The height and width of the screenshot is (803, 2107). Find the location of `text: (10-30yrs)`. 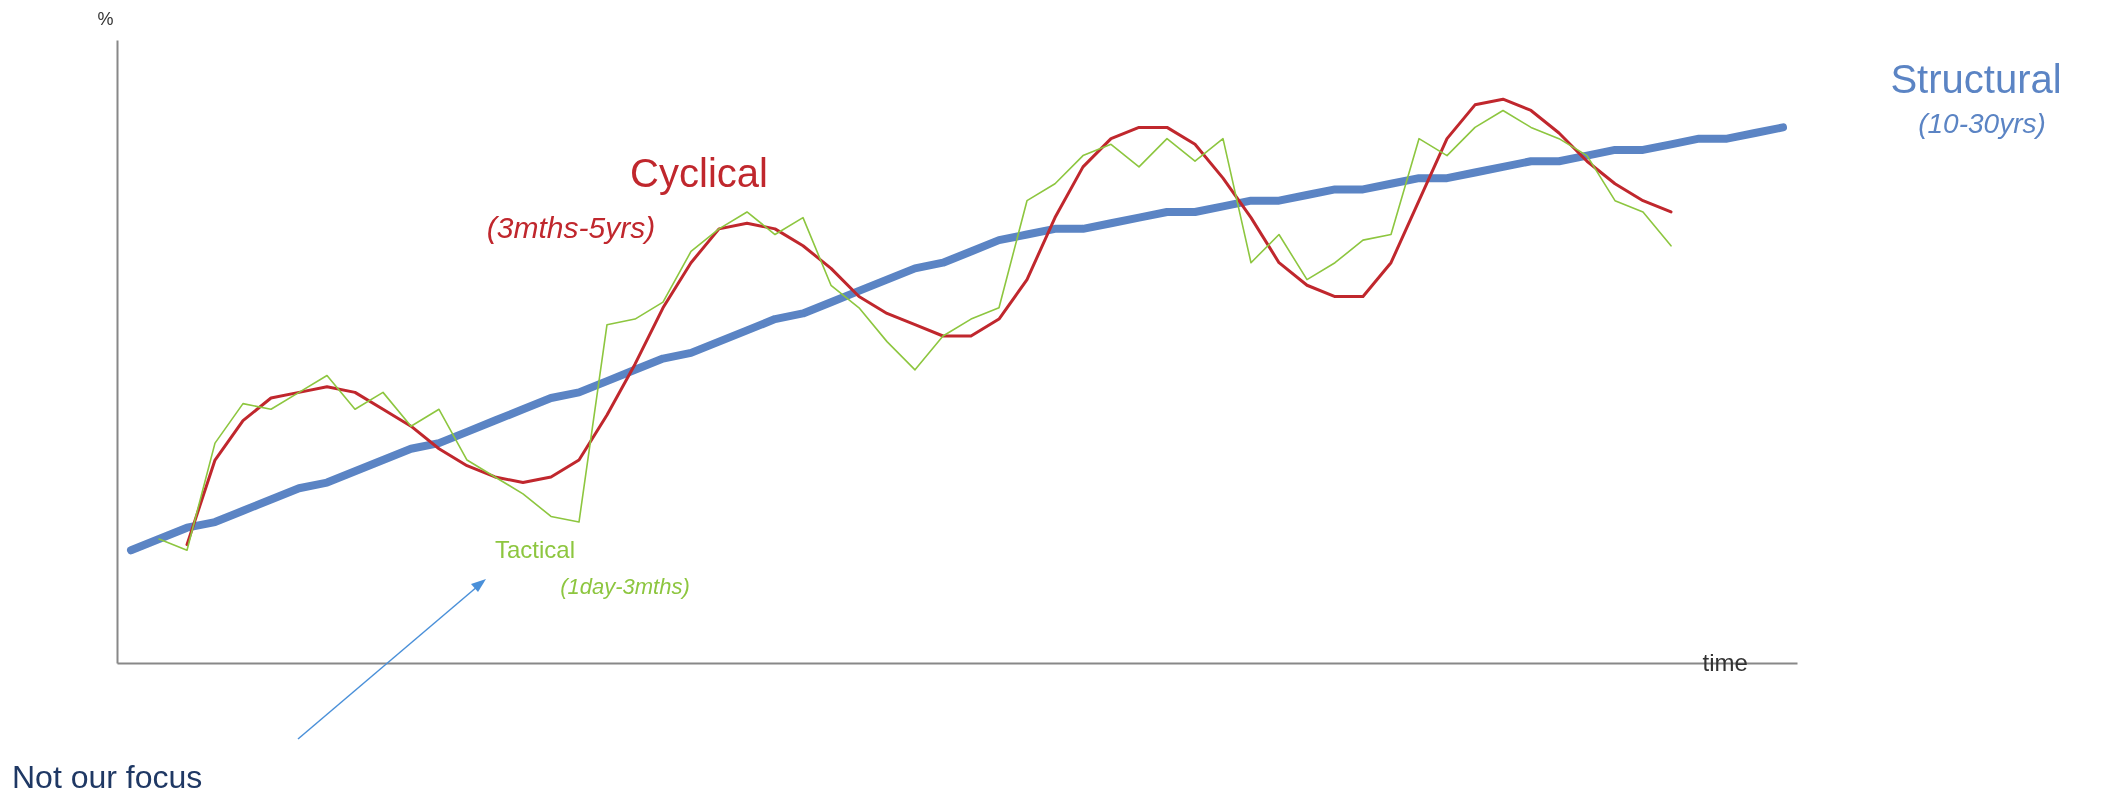

text: (10-30yrs) is located at coordinates (1982, 123).